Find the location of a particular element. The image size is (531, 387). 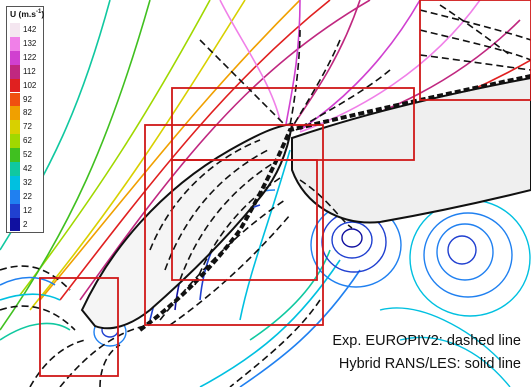

colorbar-tick-label: 42 is located at coordinates (27, 168).